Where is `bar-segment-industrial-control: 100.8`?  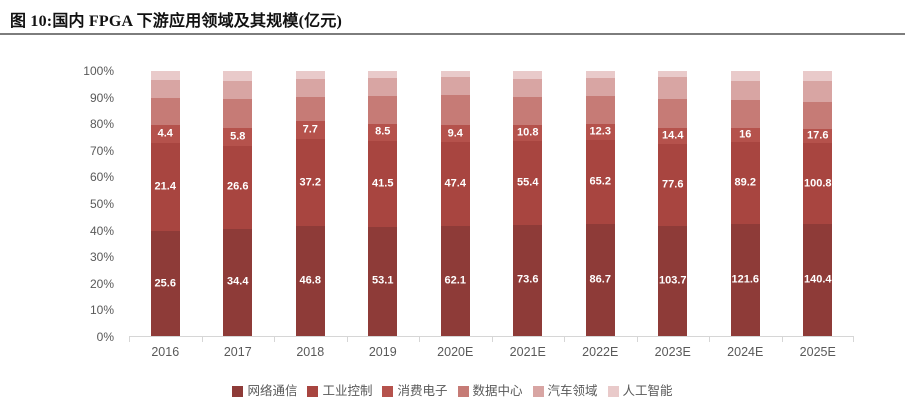 bar-segment-industrial-control: 100.8 is located at coordinates (818, 183).